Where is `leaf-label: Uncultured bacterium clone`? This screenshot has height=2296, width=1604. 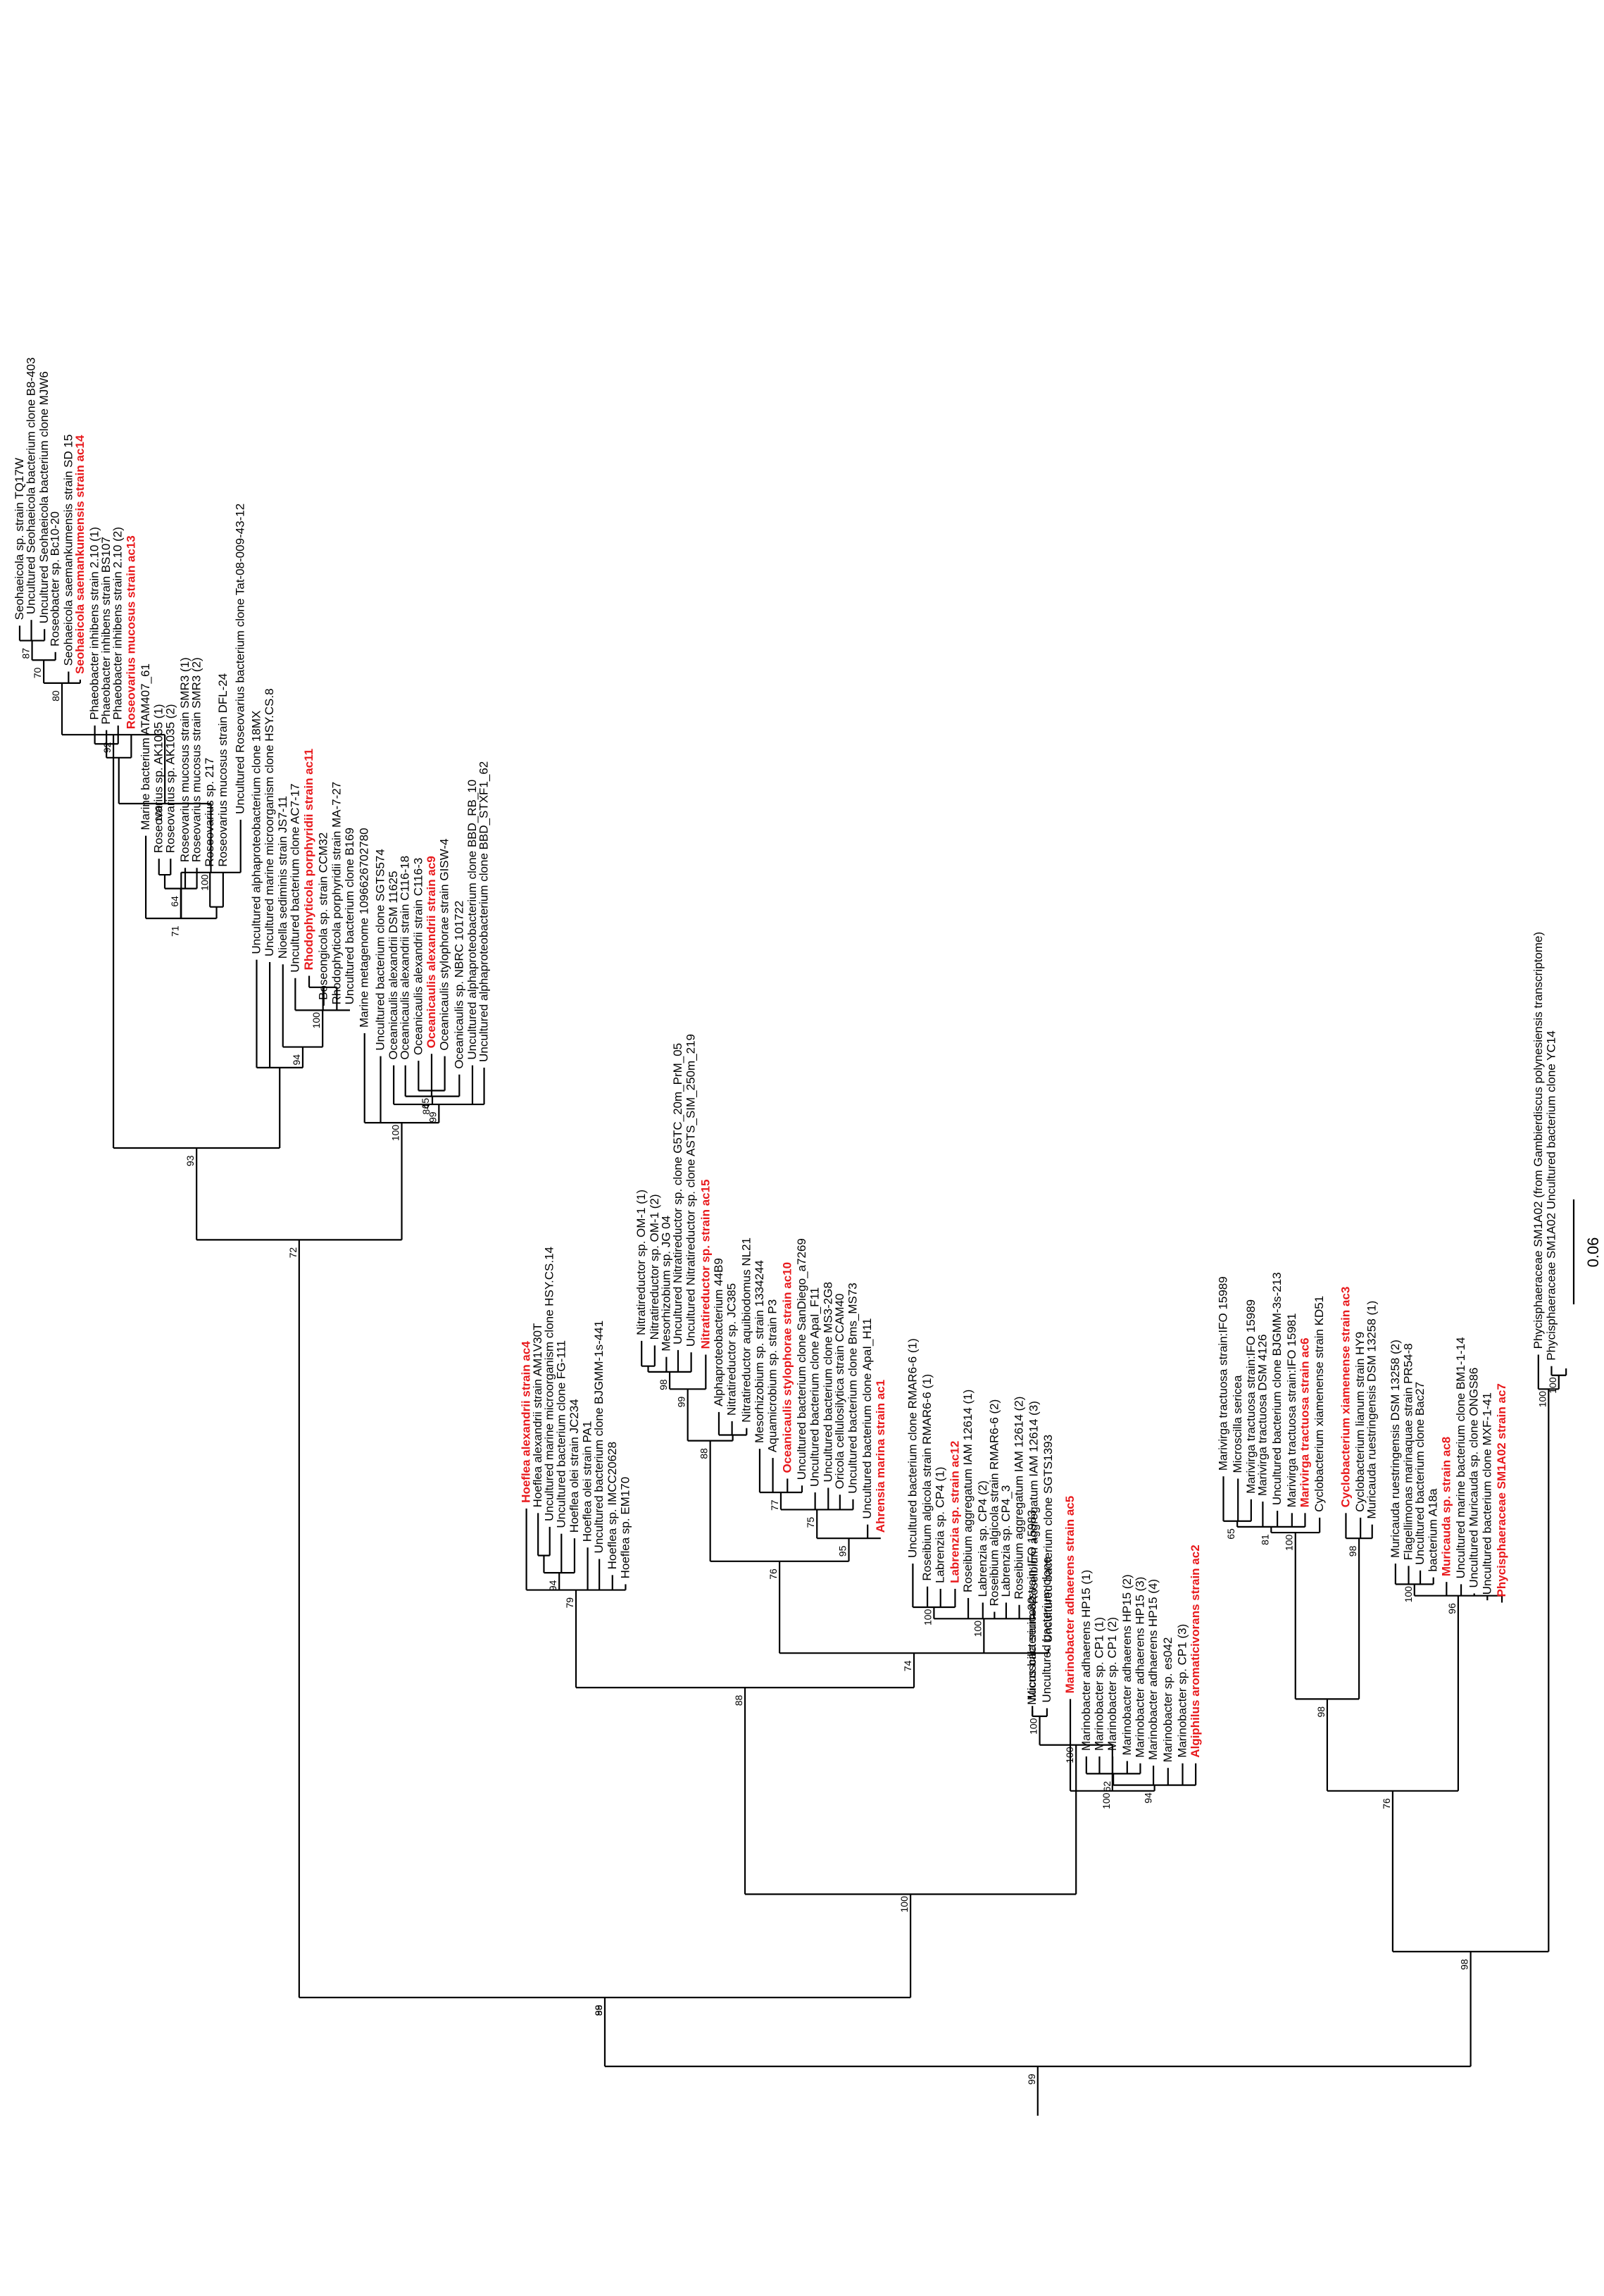 leaf-label: Uncultured bacterium clone is located at coordinates (1046, 1629).